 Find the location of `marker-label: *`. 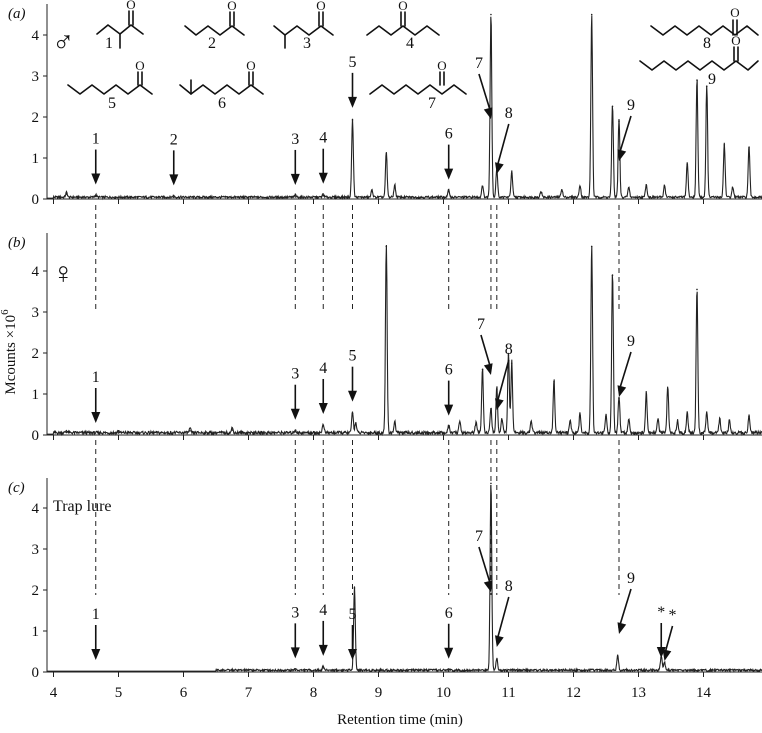

marker-label: * is located at coordinates (661, 612).